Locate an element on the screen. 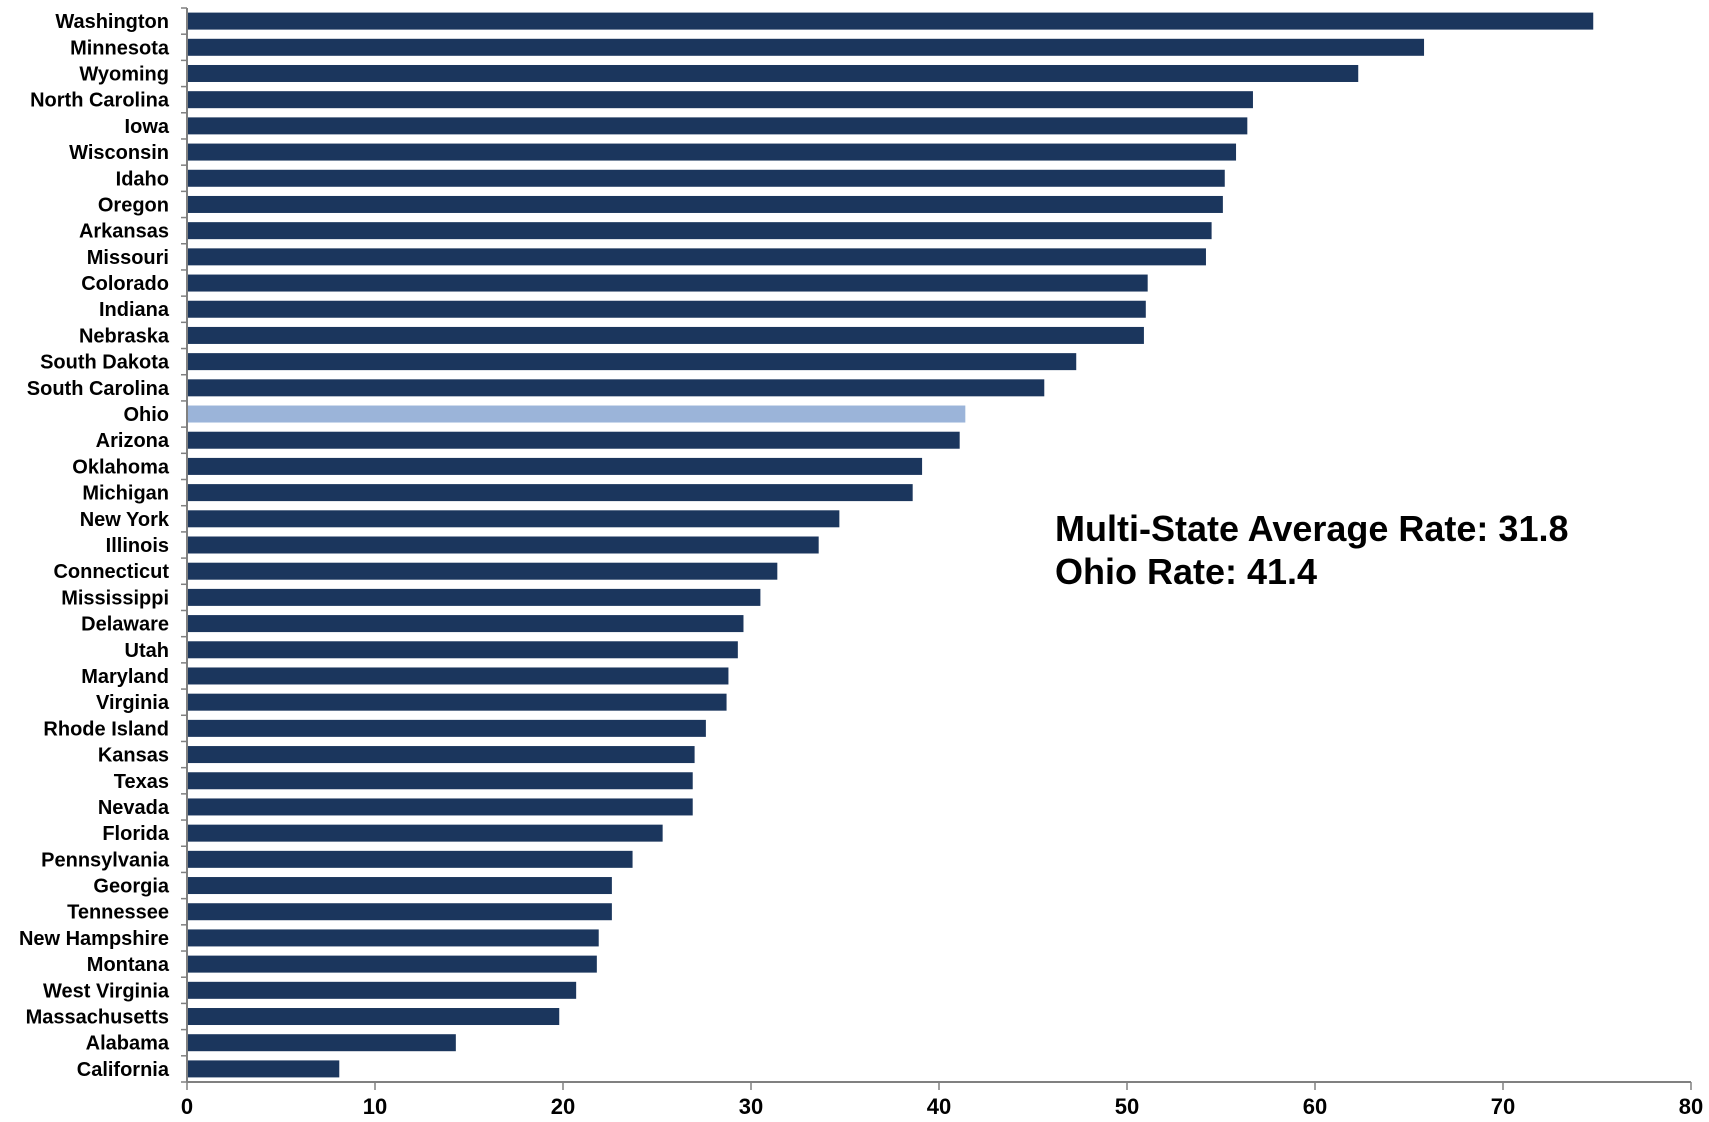 The width and height of the screenshot is (1709, 1122). bar-delaware is located at coordinates (466, 624).